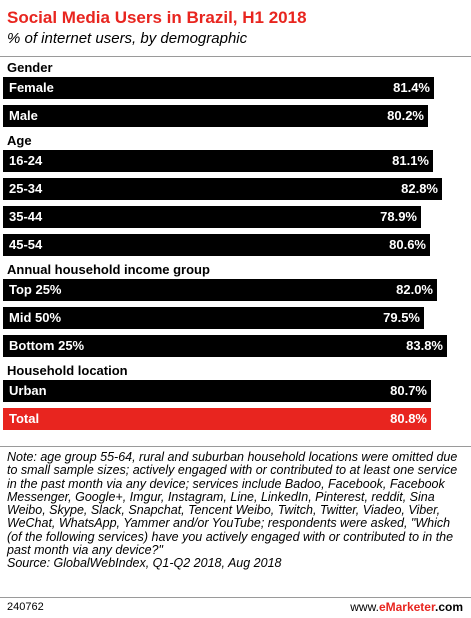  Describe the element at coordinates (424, 345) in the screenshot. I see `bar-value-label: 83.8%` at that location.